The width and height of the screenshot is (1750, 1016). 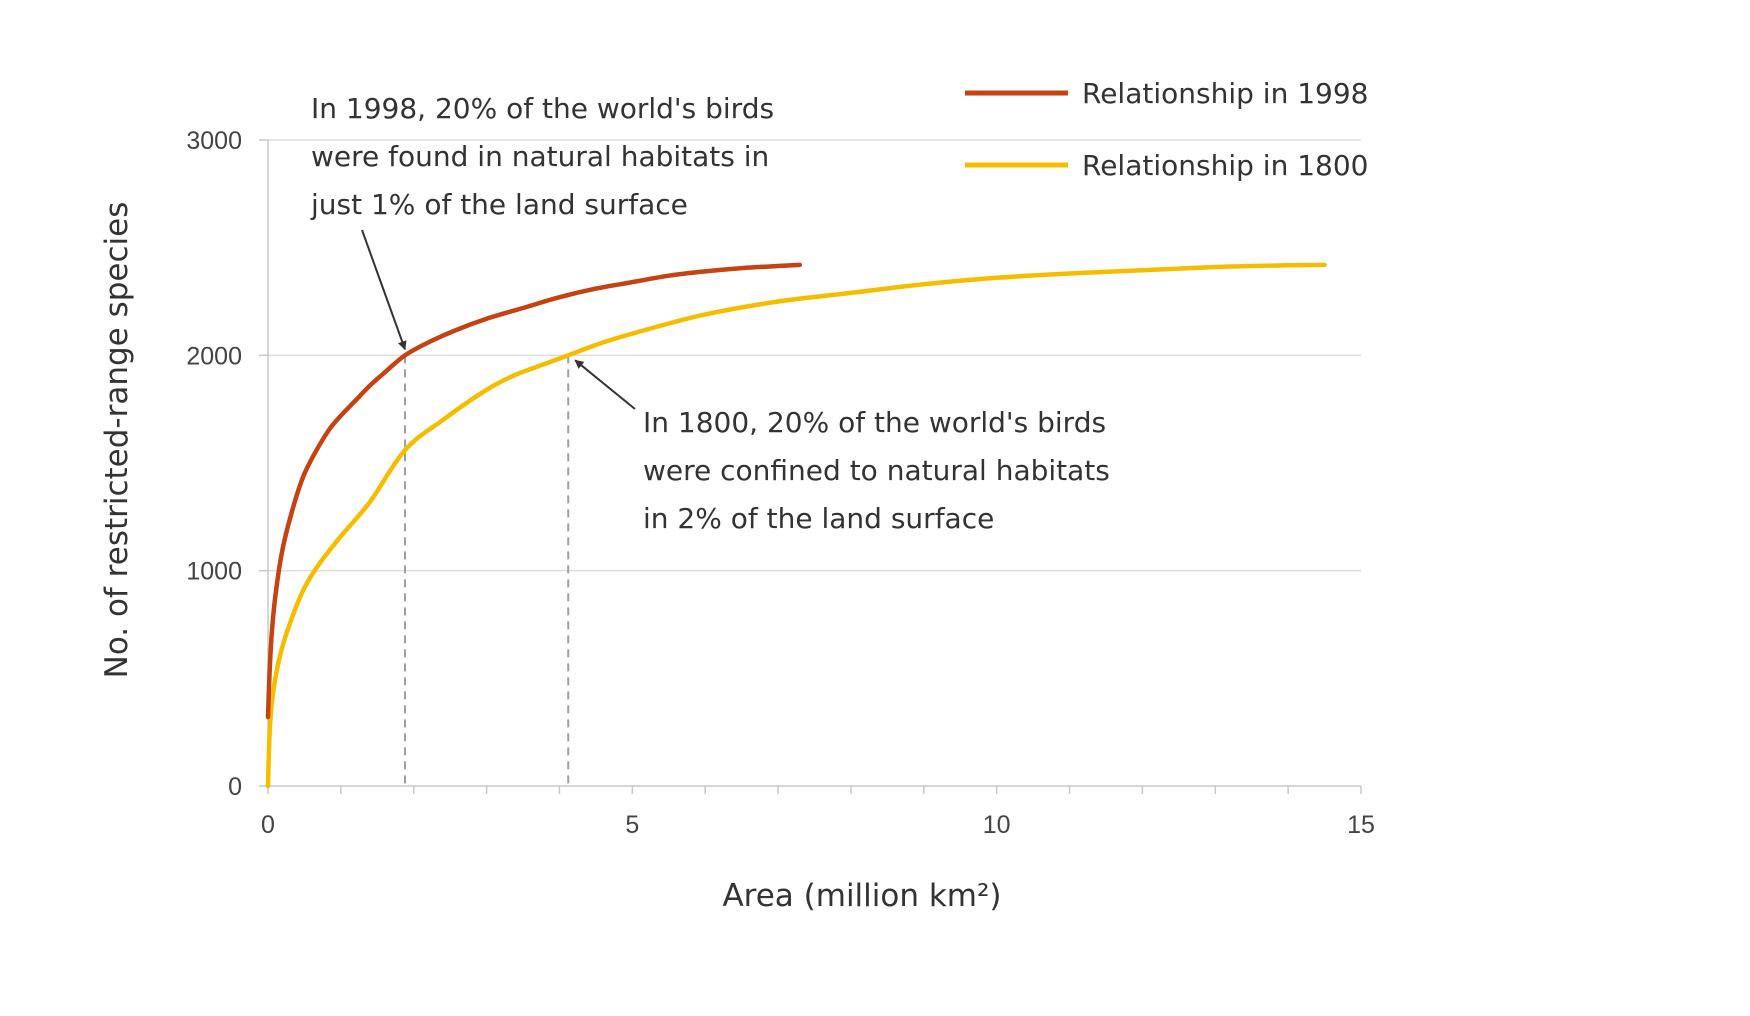 I want to click on y-axis-title: No. of restricted-range species, so click(x=117, y=440).